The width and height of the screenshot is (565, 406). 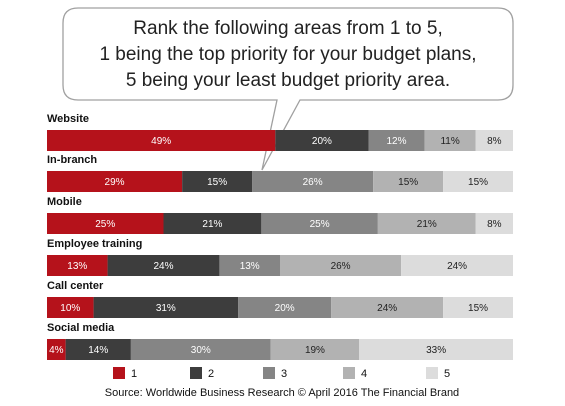 I want to click on data-label: 30%, so click(x=201, y=350).